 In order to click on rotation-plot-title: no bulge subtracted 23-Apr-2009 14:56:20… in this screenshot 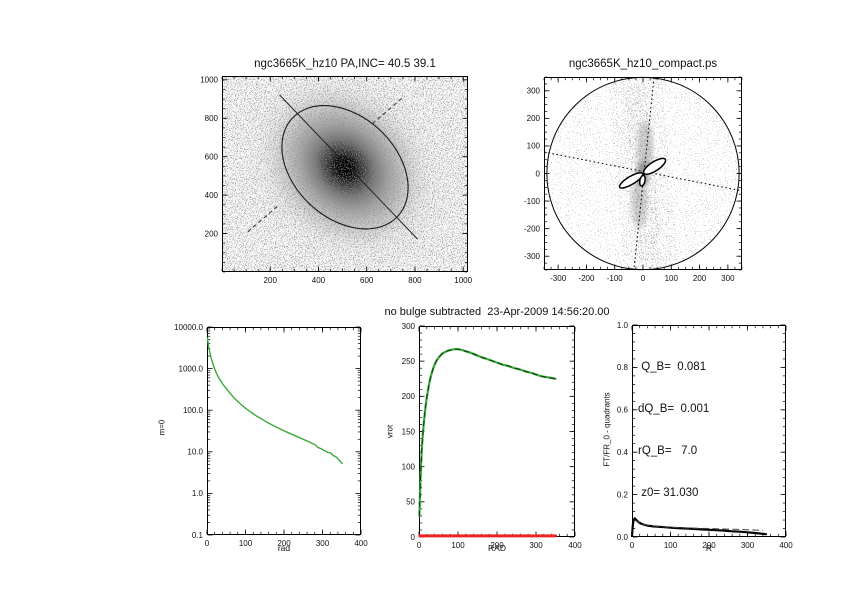, I will do `click(497, 312)`.